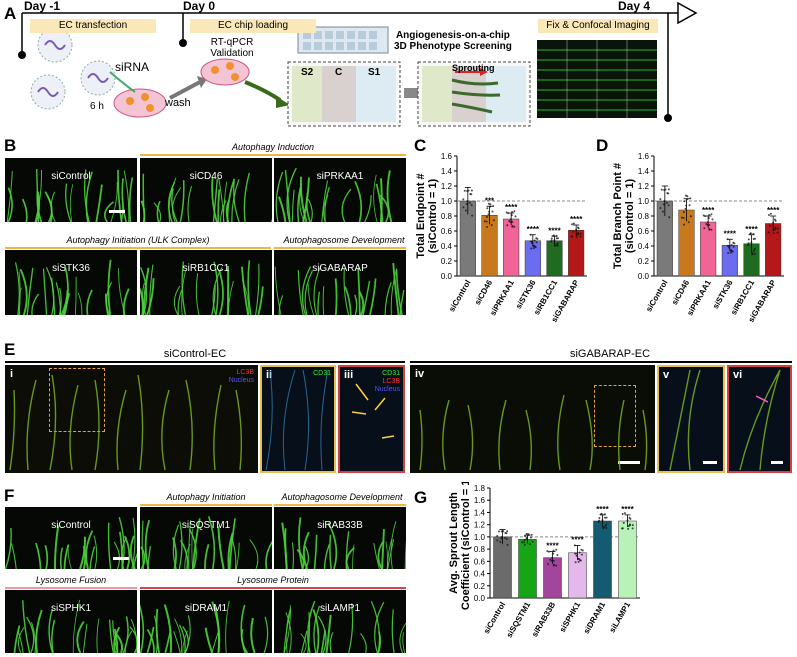 This screenshot has width=797, height=657. I want to click on f-header-development: Autophagosome Development, so click(342, 497).